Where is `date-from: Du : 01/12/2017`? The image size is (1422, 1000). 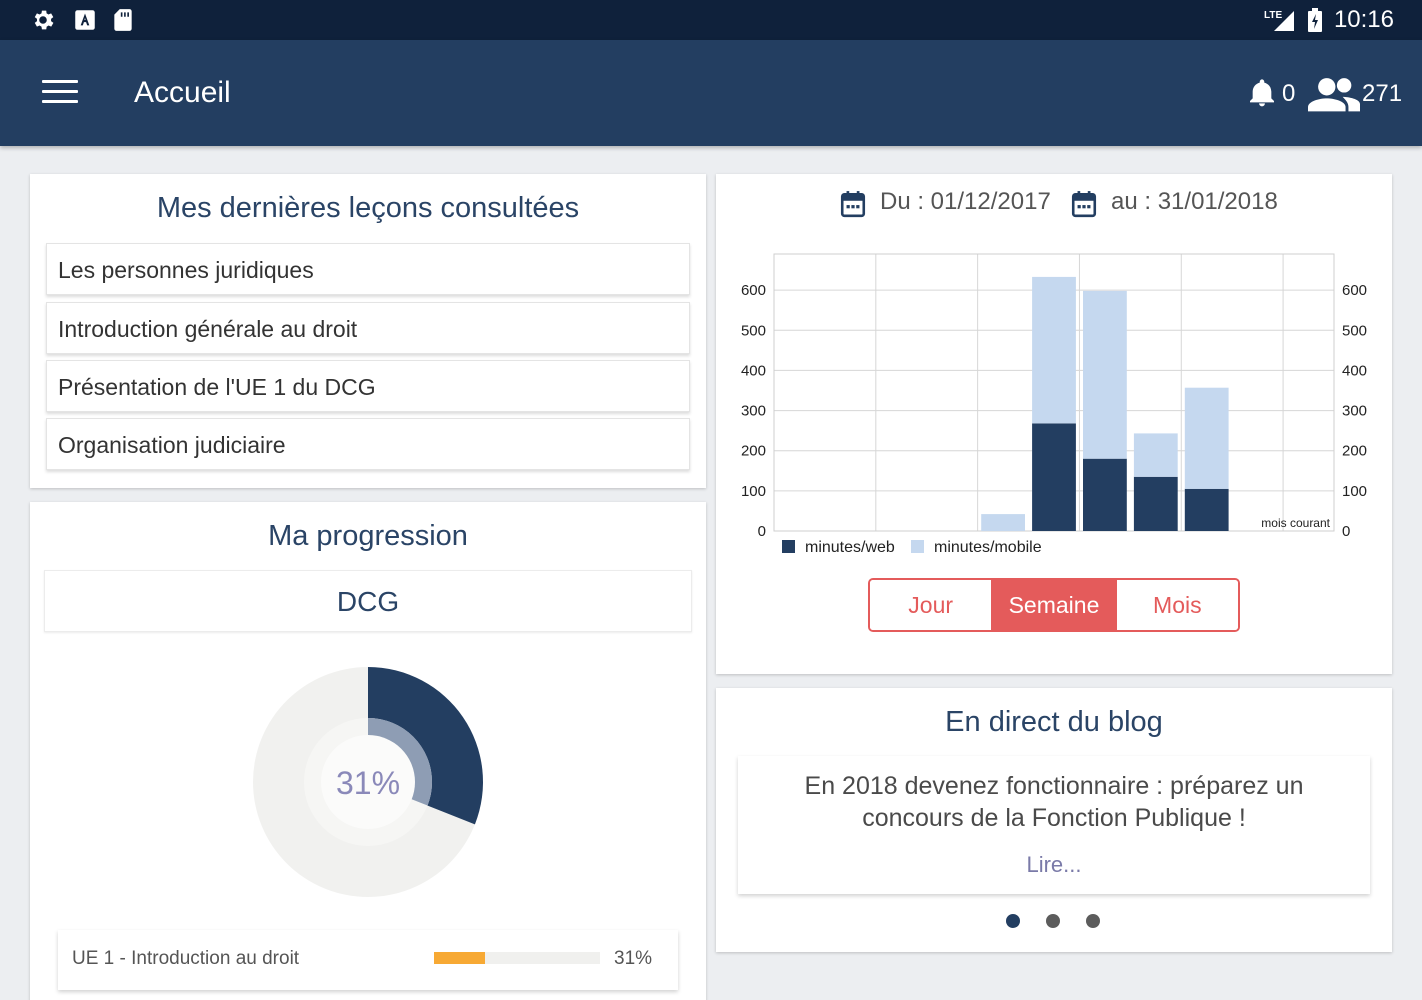
date-from: Du : 01/12/2017 is located at coordinates (965, 201).